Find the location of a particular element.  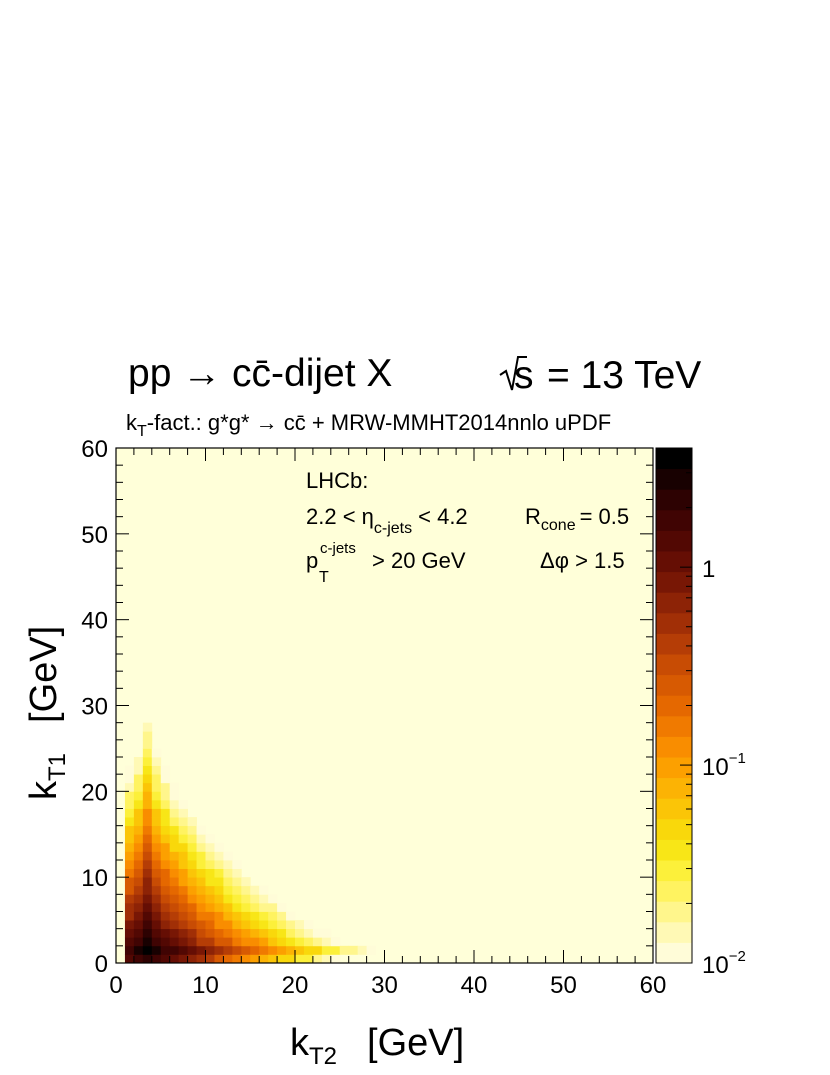

x-tick-label: 20 is located at coordinates (295, 985).